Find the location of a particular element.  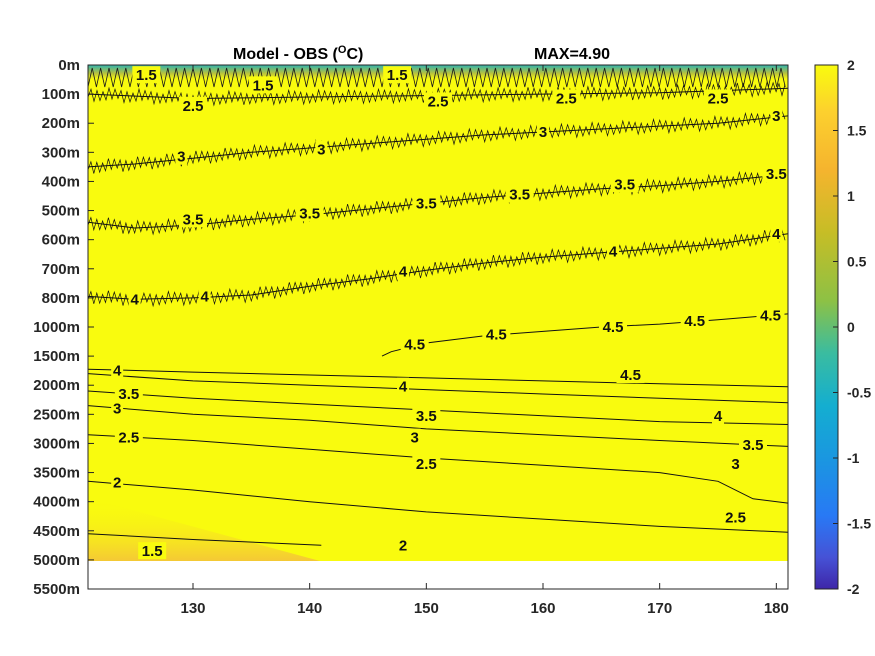

contour-wiggle is located at coordinates (437, 141).